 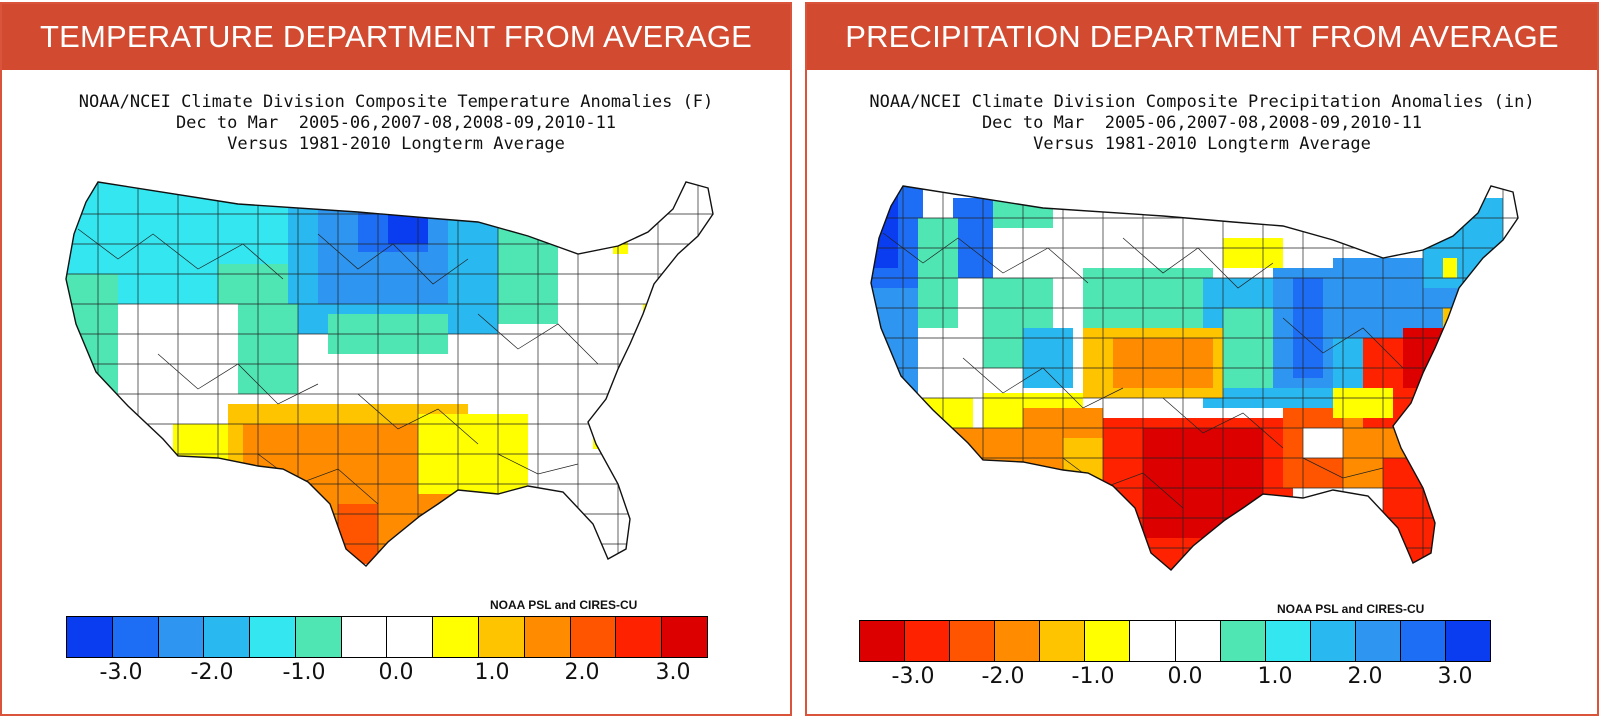 I want to click on temperature-tick: 0.0, so click(x=396, y=672).